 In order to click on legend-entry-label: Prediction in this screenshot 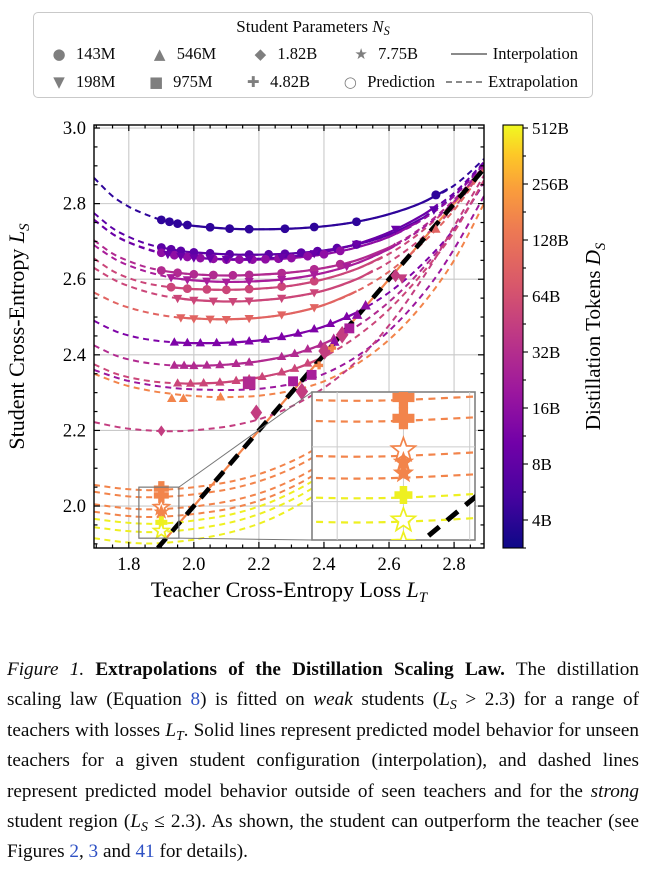, I will do `click(401, 82)`.